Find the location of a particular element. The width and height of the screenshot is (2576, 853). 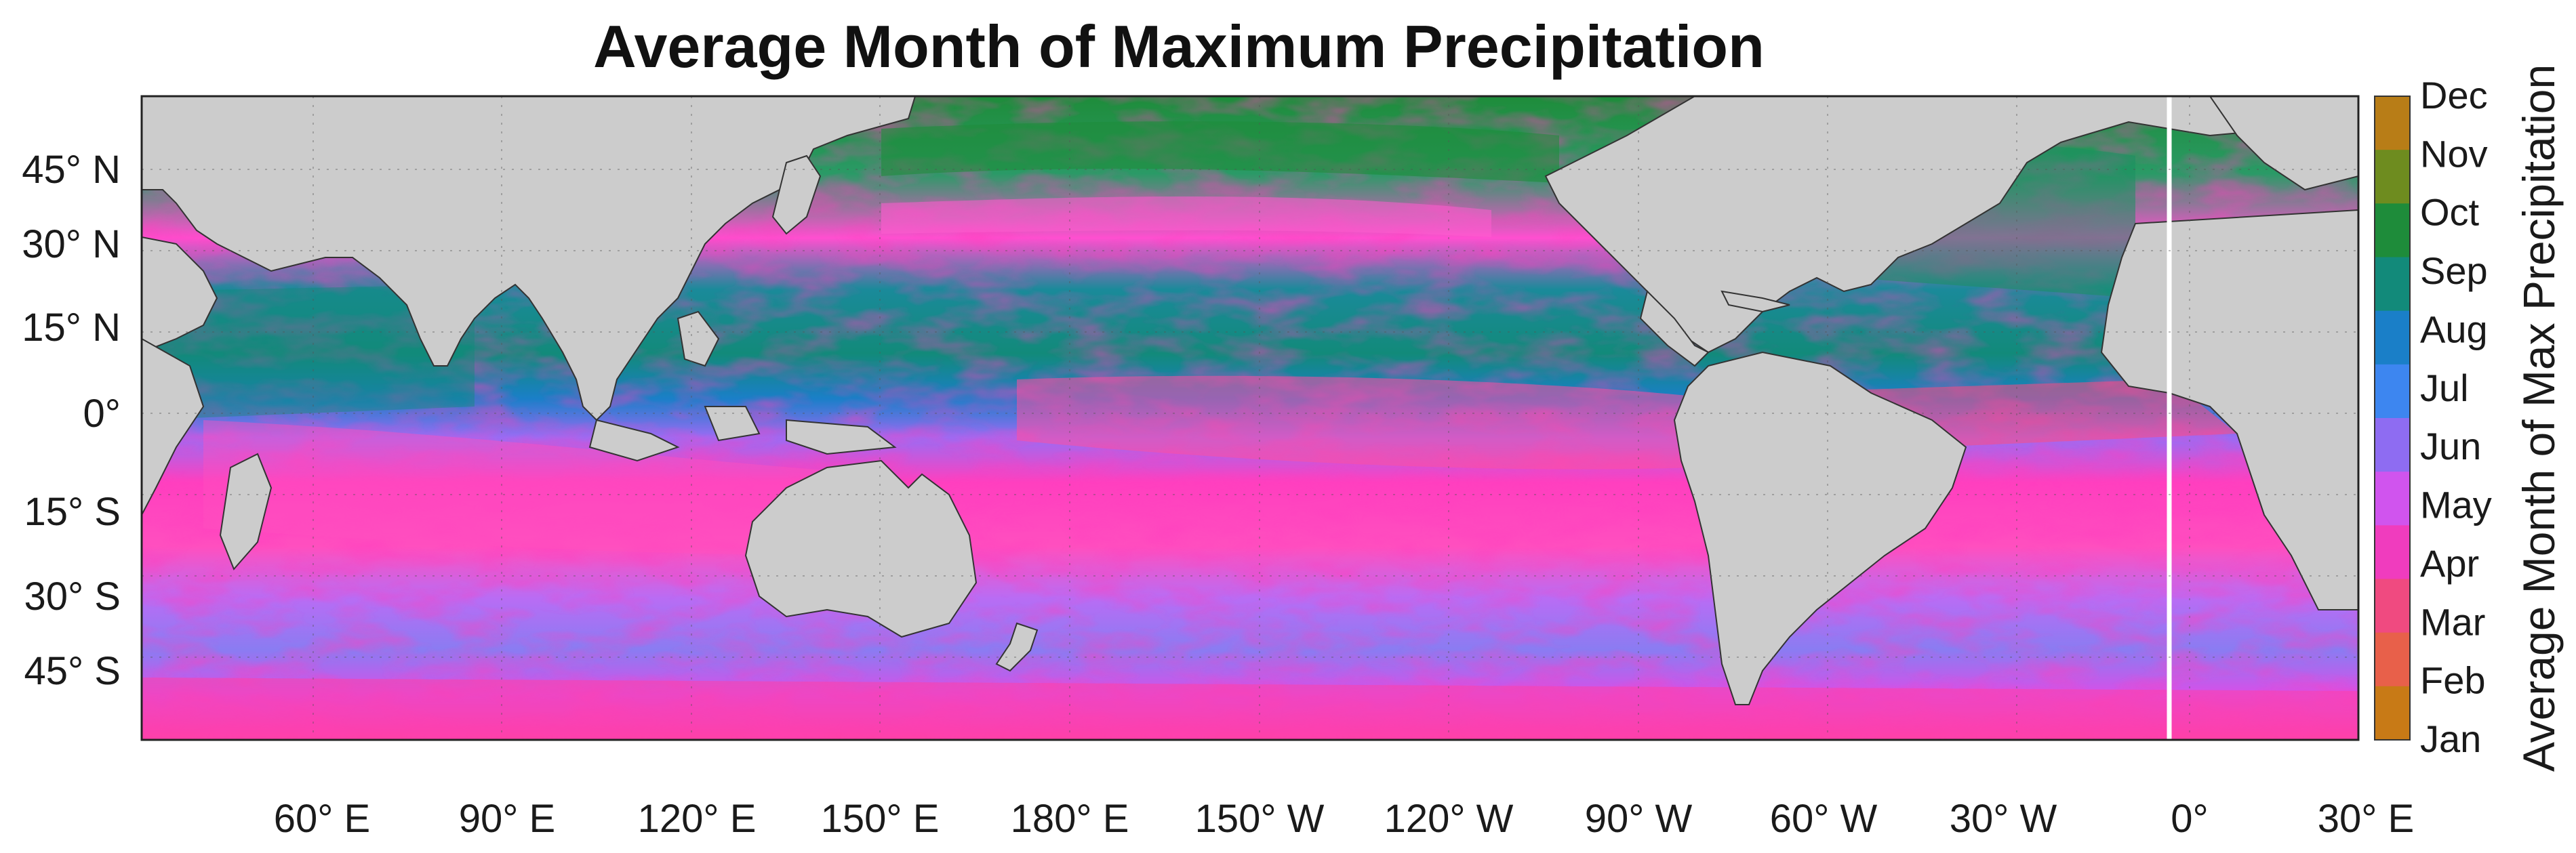

lon-tick-label: 90° W is located at coordinates (1639, 819).